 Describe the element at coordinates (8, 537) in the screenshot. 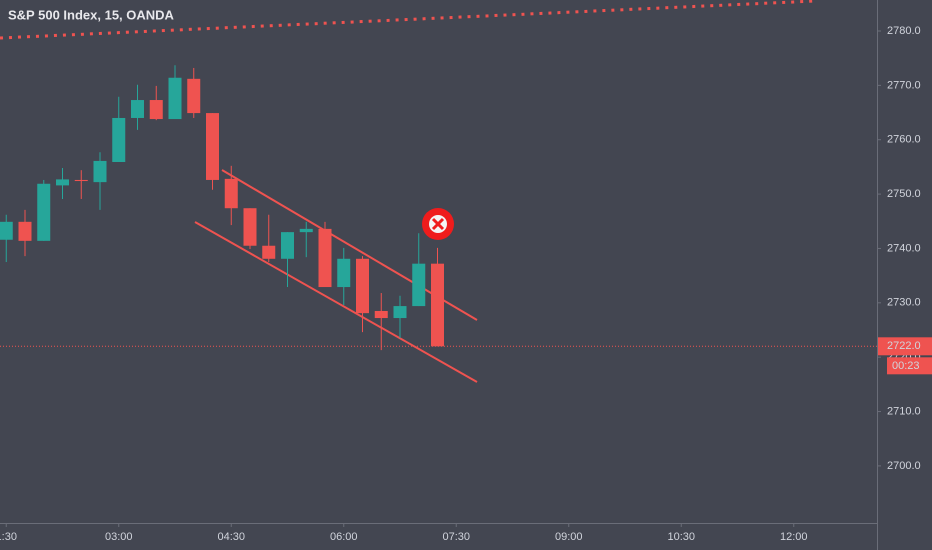

I see `x-tick-label: 1:30` at that location.